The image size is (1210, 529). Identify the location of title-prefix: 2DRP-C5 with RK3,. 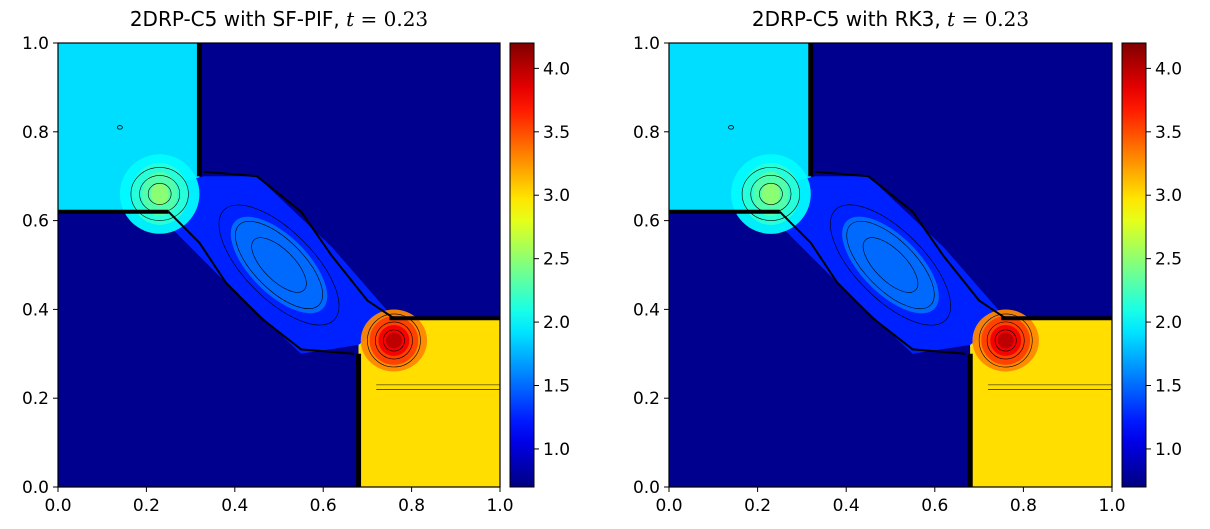
(849, 19).